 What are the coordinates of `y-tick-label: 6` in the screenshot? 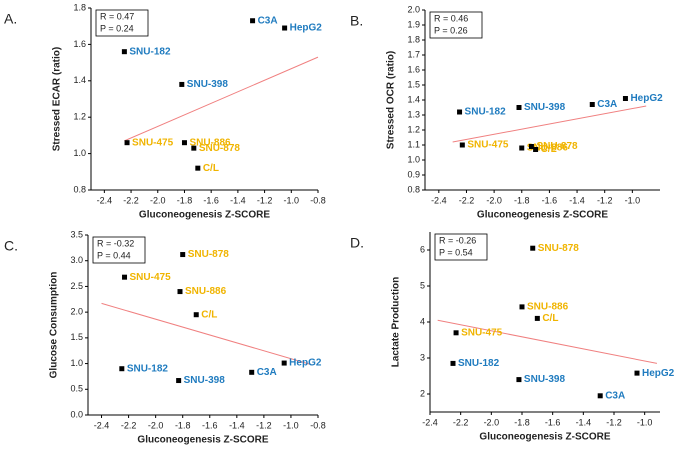 It's located at (422, 249).